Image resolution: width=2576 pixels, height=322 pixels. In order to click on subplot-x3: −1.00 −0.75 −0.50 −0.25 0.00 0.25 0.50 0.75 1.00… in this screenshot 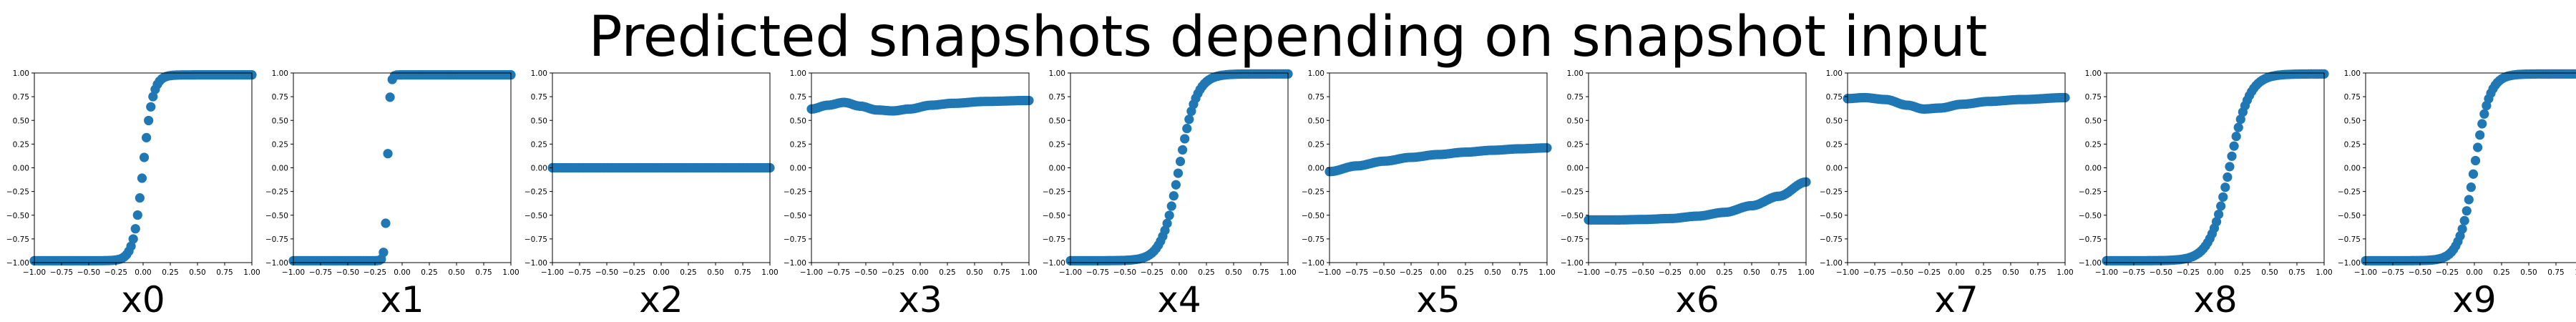, I will do `click(911, 195)`.